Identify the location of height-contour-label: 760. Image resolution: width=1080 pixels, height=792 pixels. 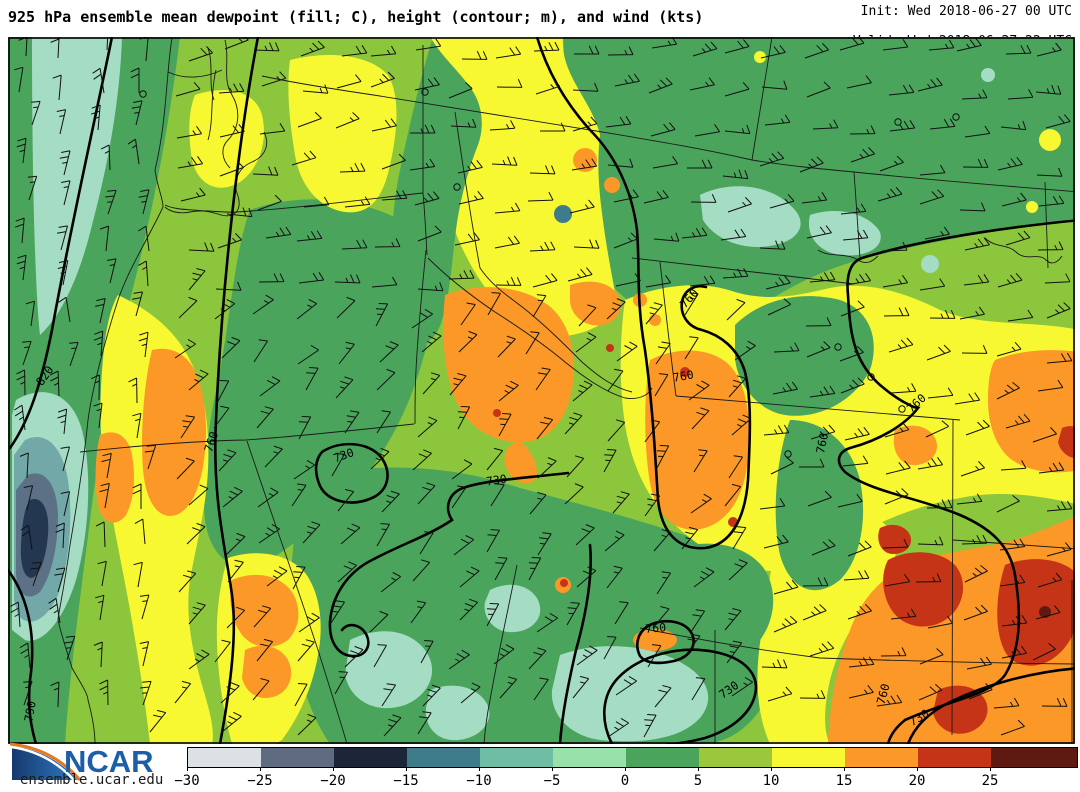
(822, 442).